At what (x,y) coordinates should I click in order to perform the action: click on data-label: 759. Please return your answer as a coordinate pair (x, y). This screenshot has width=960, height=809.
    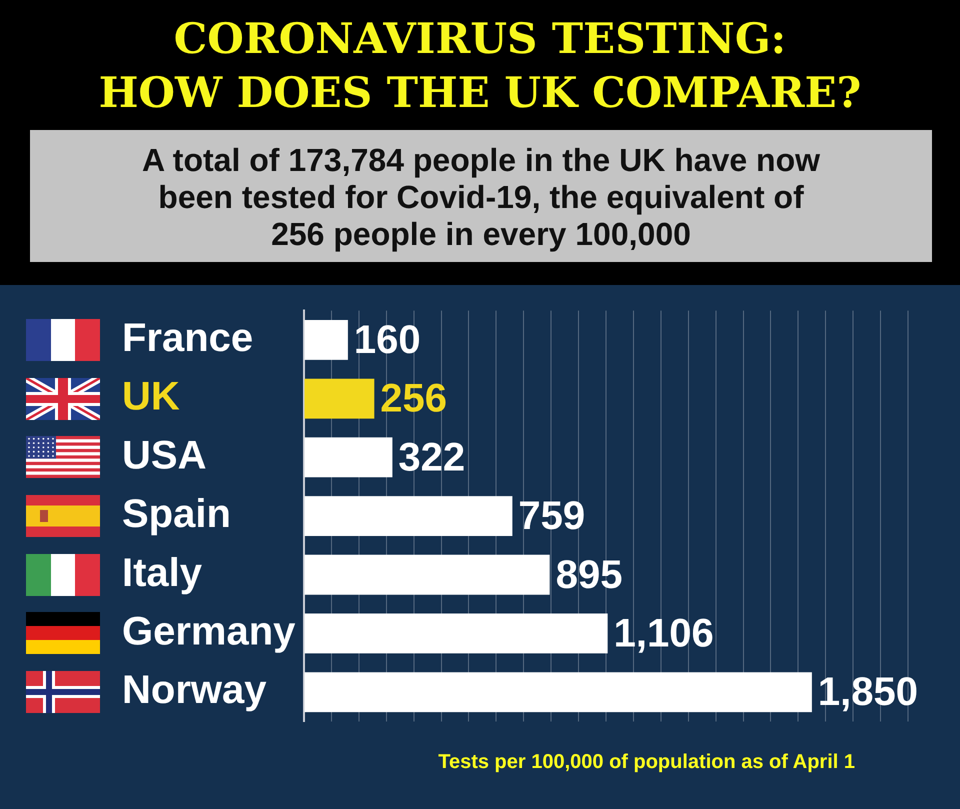
    Looking at the image, I should click on (552, 516).